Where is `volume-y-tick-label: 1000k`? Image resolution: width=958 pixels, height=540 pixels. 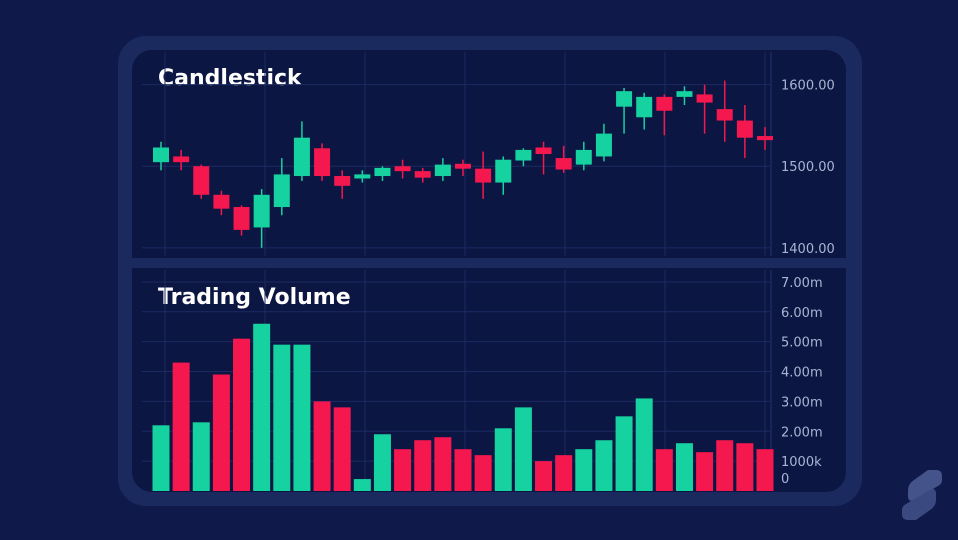 volume-y-tick-label: 1000k is located at coordinates (801, 462).